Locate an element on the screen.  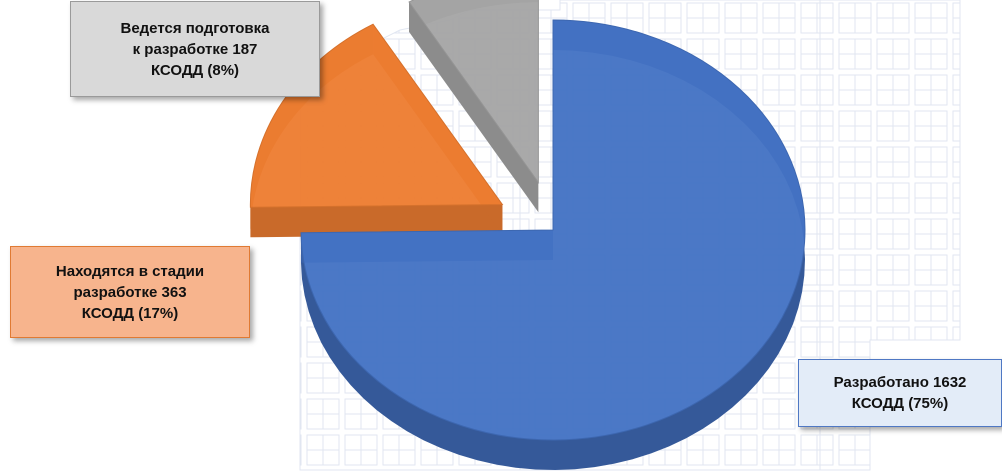
label-line: Ведется подготовка is located at coordinates (195, 28).